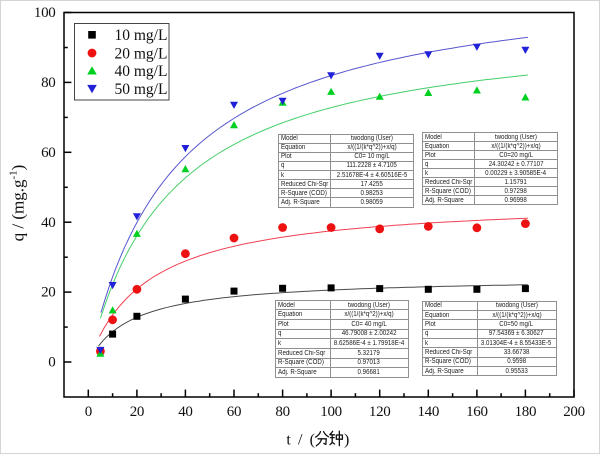  Describe the element at coordinates (18, 203) in the screenshot. I see `svg-text: q / (mg.g-1)` at that location.